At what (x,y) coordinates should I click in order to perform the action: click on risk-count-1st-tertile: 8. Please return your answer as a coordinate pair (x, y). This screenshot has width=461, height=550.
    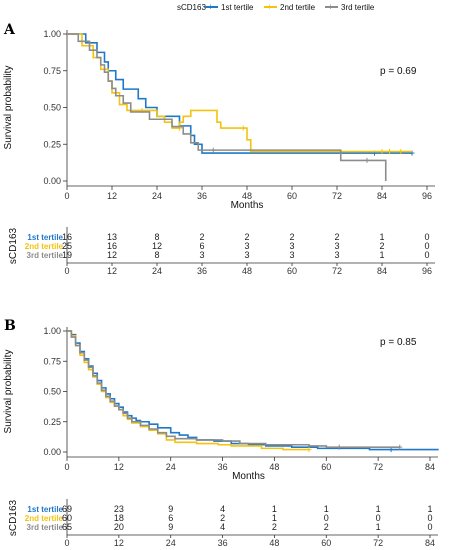
    Looking at the image, I should click on (156, 237).